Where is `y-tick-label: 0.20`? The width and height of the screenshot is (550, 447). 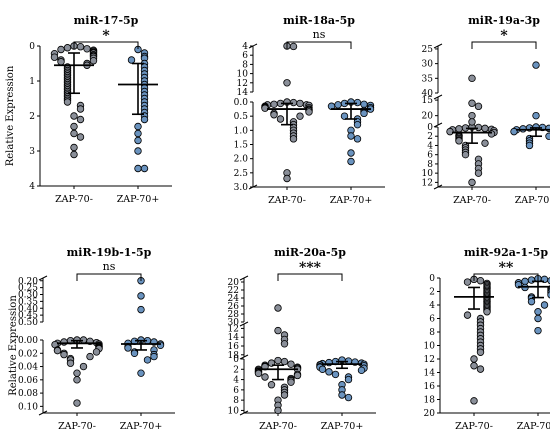 y-tick-label: 0.20 is located at coordinates (28, 282).